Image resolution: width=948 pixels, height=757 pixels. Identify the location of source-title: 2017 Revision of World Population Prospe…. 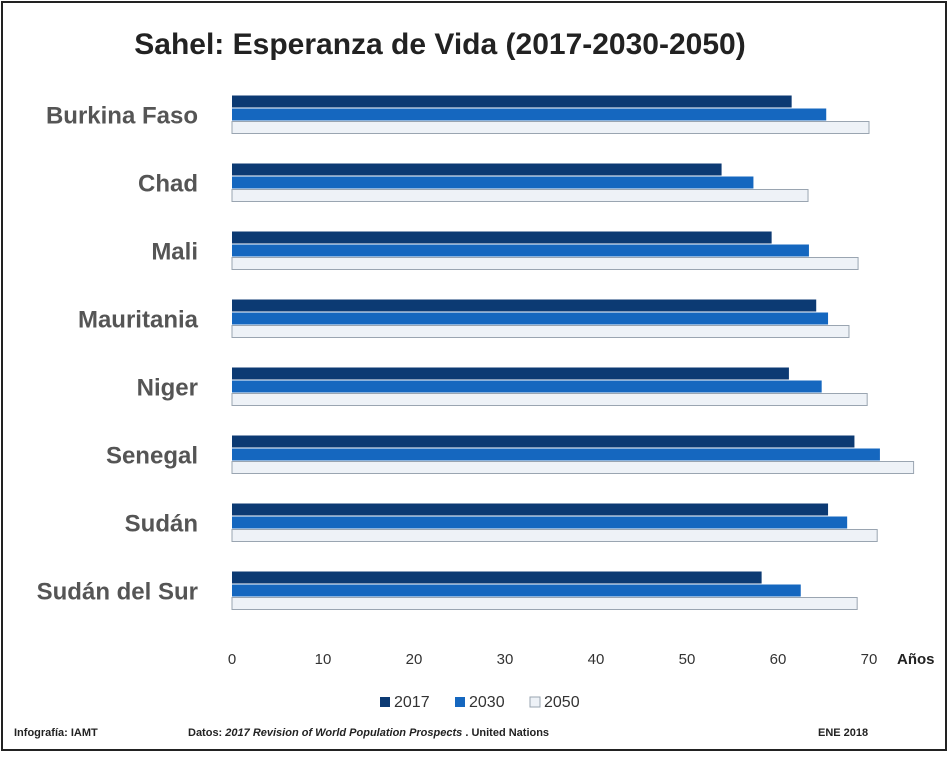
(343, 733).